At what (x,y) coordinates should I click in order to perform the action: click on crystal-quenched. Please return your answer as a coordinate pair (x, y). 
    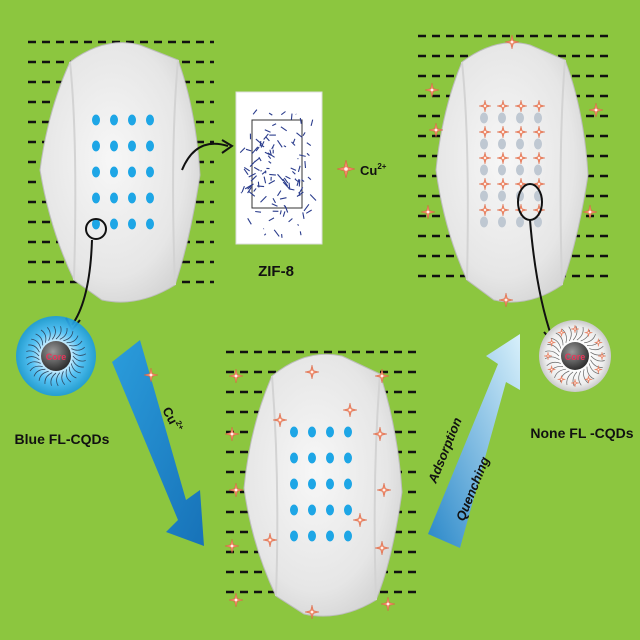
    Looking at the image, I should click on (515, 189).